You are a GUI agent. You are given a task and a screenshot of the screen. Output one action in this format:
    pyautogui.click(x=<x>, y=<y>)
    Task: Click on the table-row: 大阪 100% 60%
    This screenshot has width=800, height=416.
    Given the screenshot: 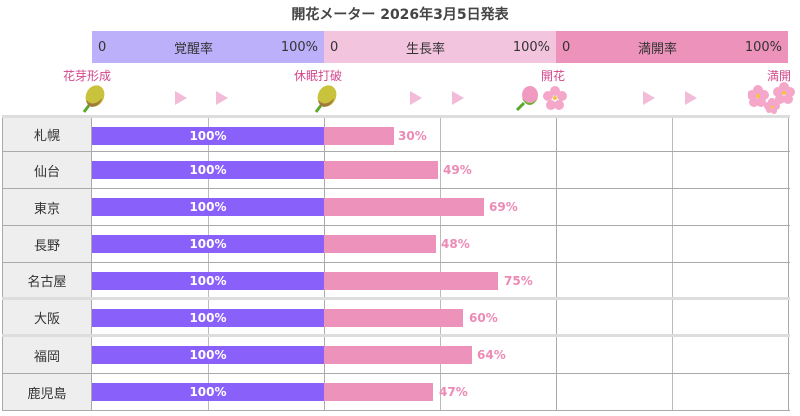 What is the action you would take?
    pyautogui.click(x=396, y=318)
    